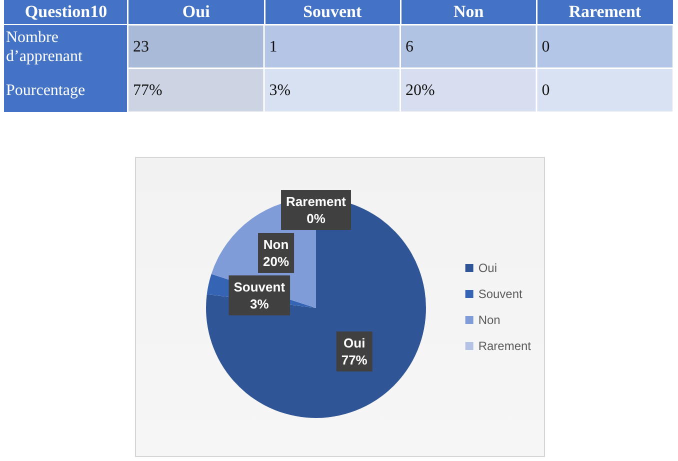 Image resolution: width=678 pixels, height=461 pixels. I want to click on legend-label: Rarement, so click(505, 346).